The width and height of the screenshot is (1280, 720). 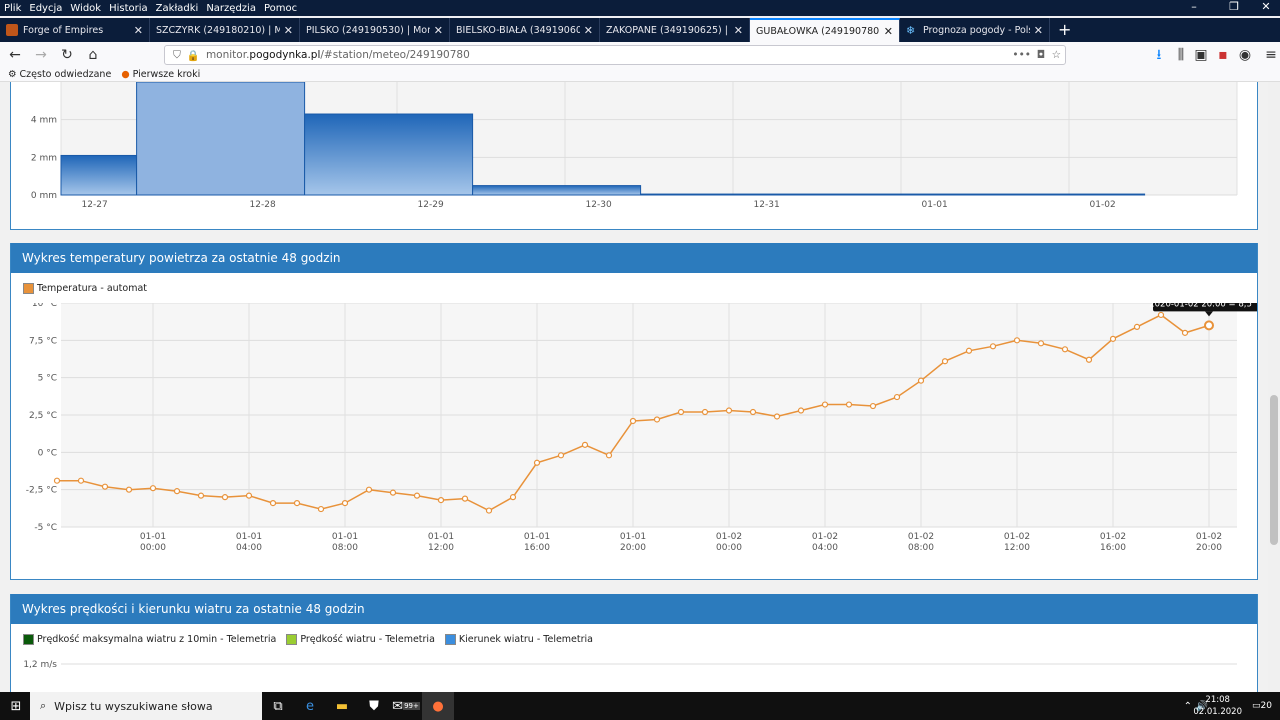 I want to click on url-domain: pogodynka.pl, so click(x=285, y=55).